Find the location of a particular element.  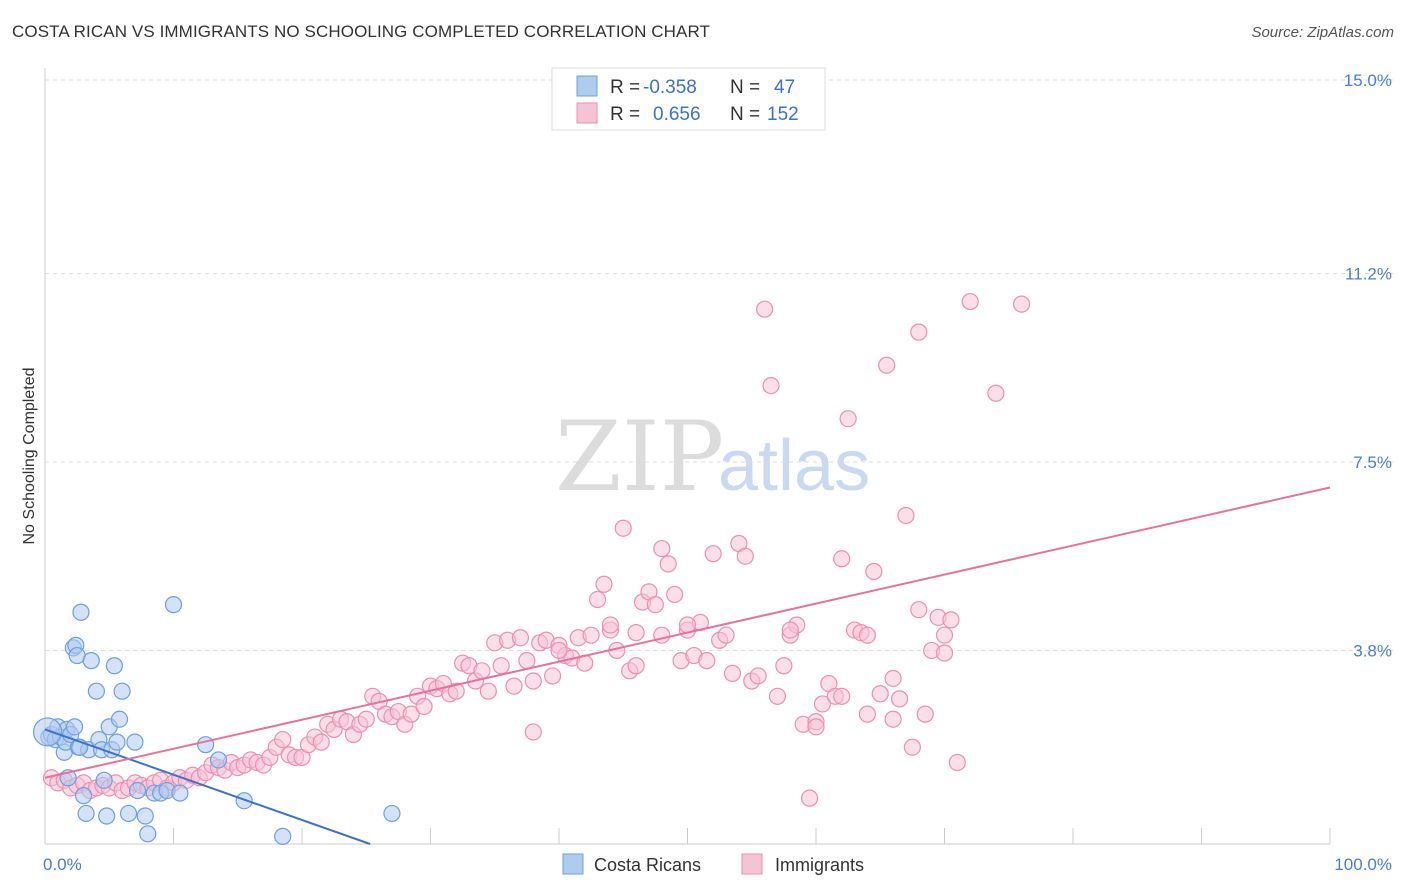

x-tick-label-0: 0.0% is located at coordinates (62, 864).